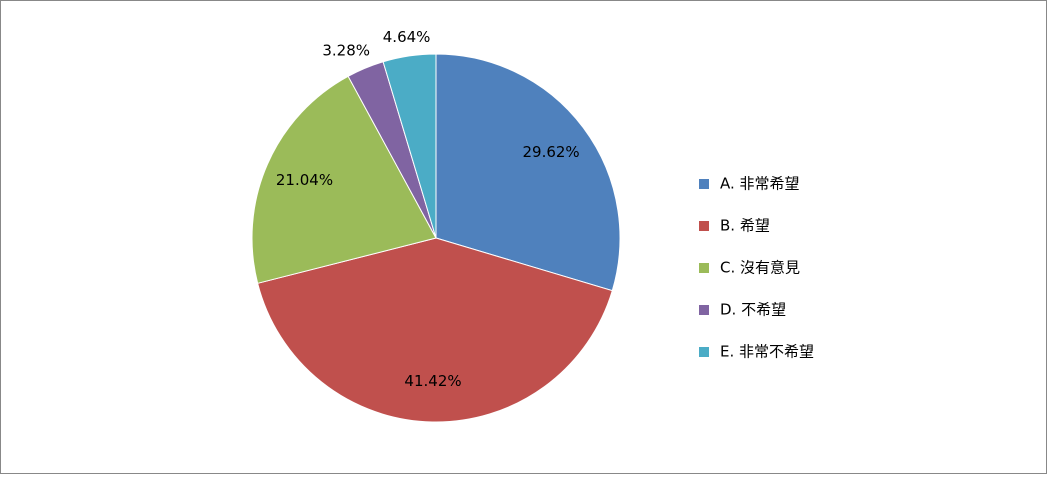 The image size is (1048, 479). I want to click on legend-label: A. 非常希望, so click(760, 184).